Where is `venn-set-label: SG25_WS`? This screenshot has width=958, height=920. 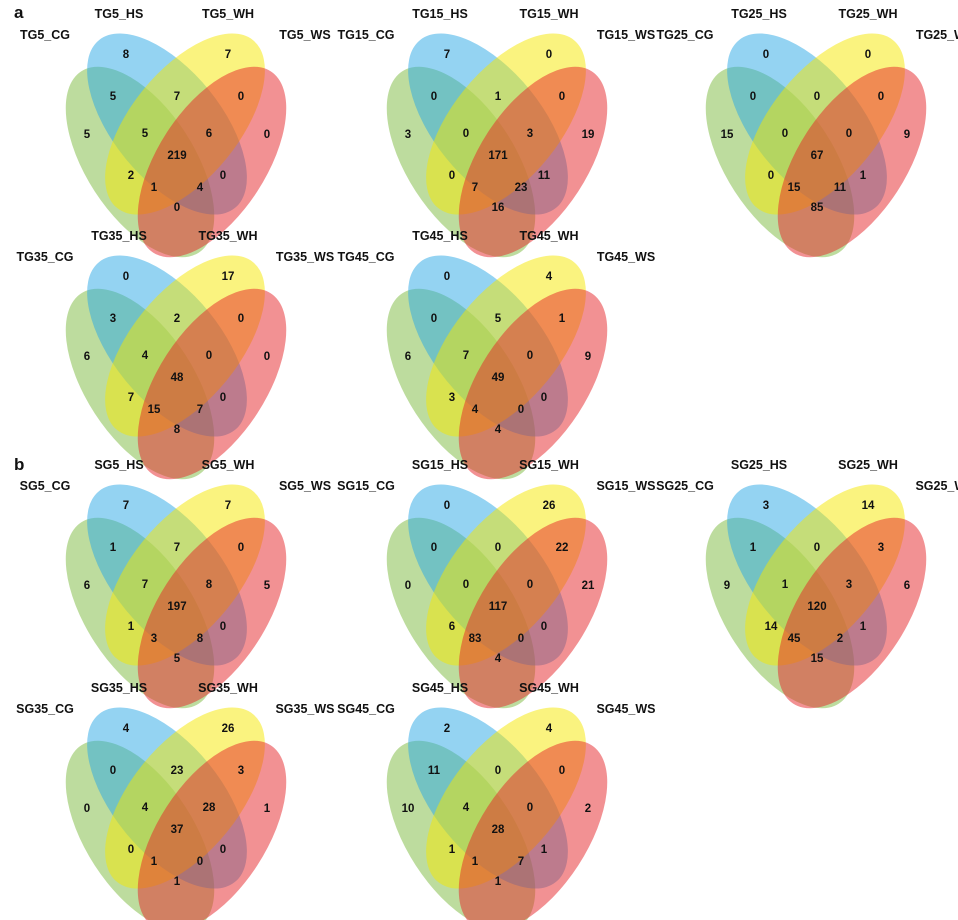
venn-set-label: SG25_WS is located at coordinates (936, 486).